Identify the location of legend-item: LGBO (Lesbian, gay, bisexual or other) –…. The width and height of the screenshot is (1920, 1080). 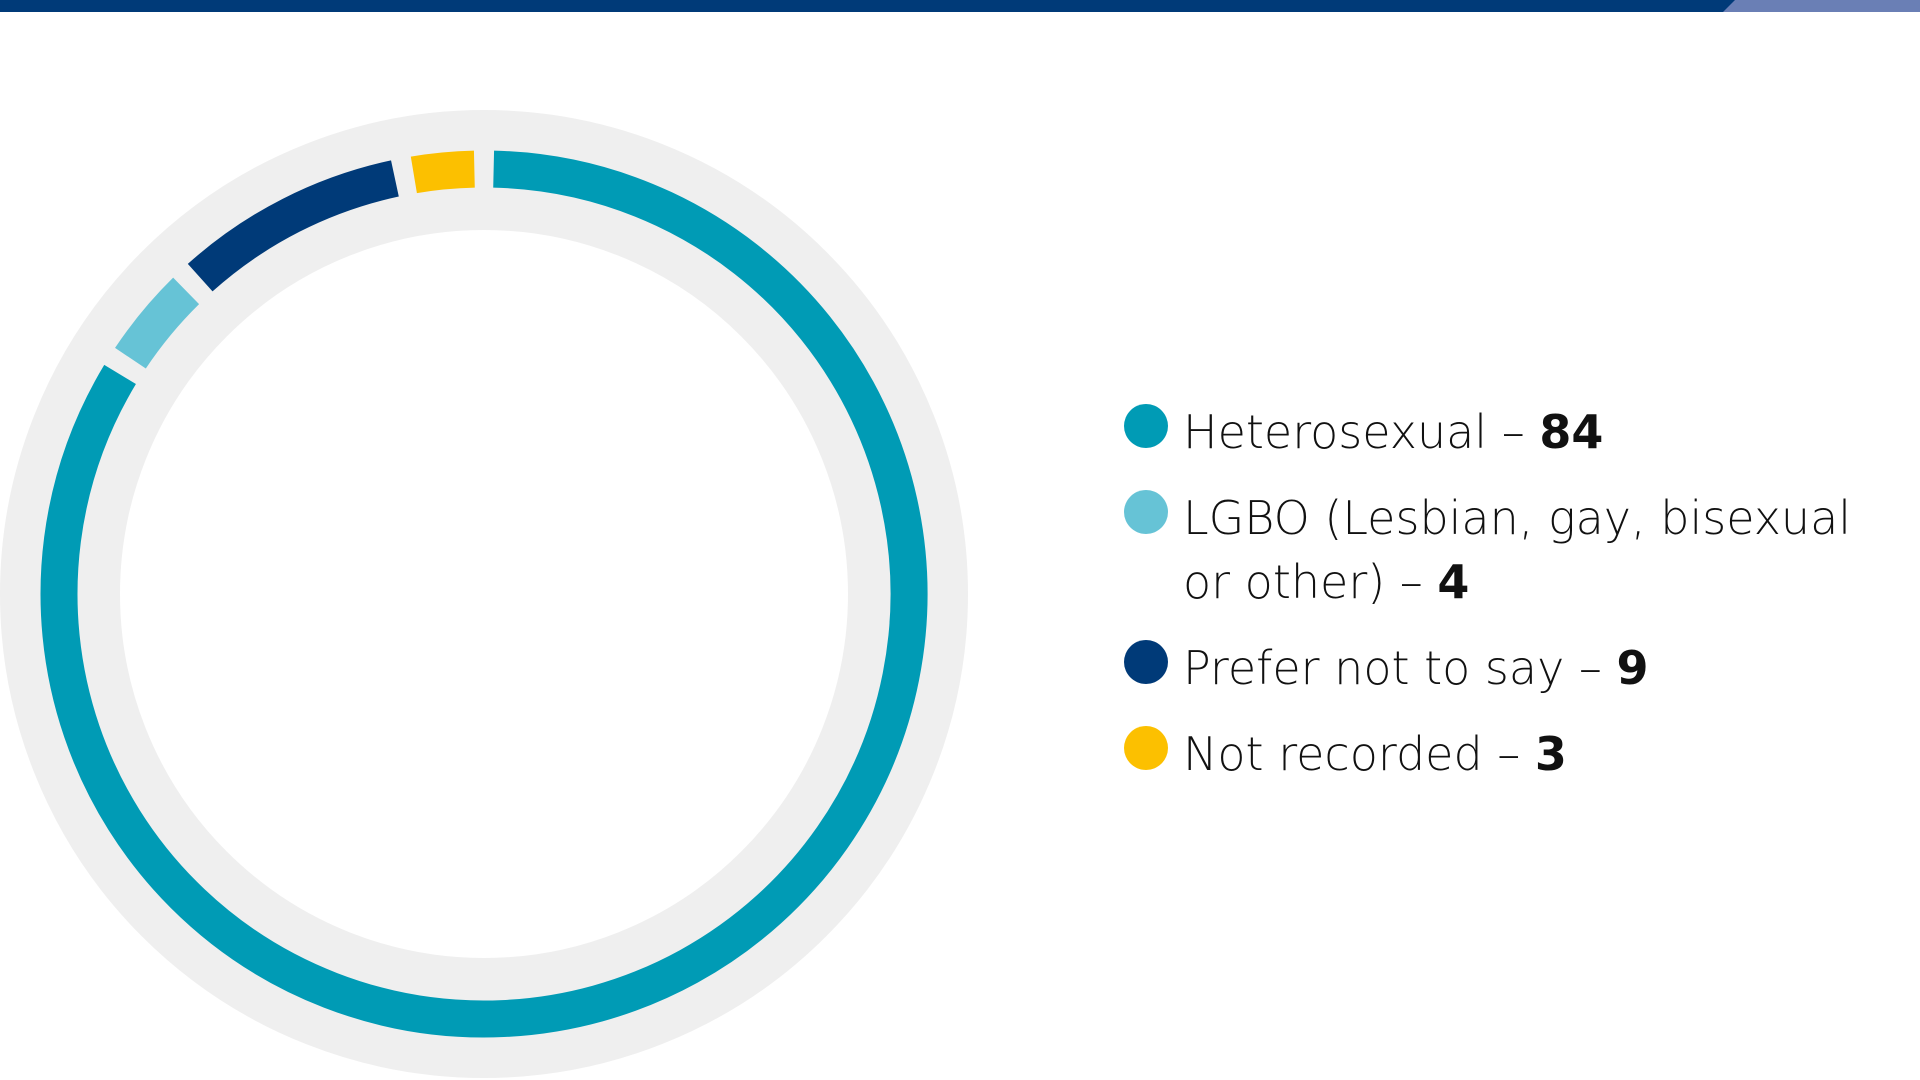
(1510, 550).